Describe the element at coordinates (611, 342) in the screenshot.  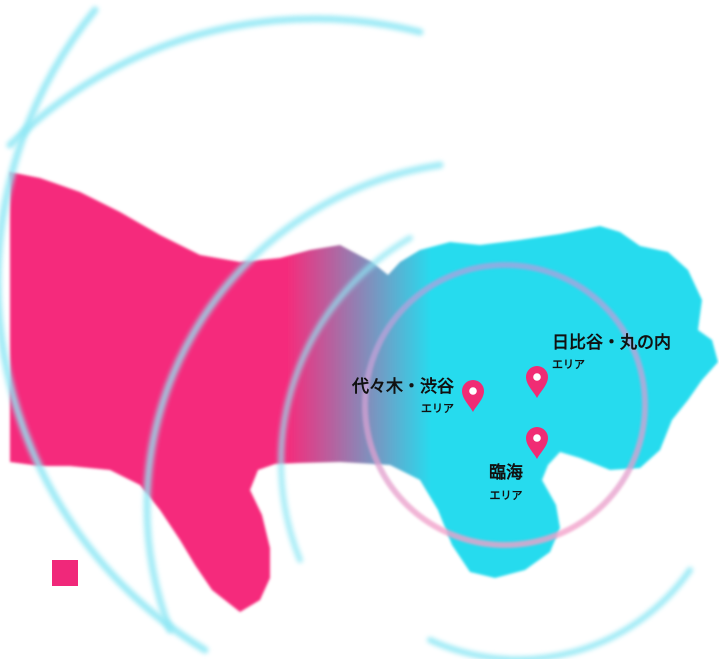
I see `area-name: 日比谷・丸の内` at that location.